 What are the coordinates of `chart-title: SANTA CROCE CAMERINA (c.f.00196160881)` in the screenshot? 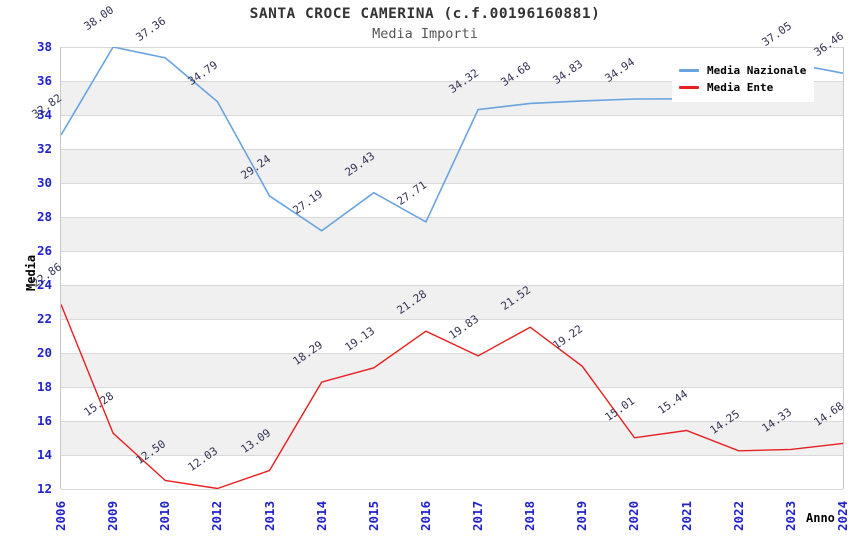 It's located at (425, 14).